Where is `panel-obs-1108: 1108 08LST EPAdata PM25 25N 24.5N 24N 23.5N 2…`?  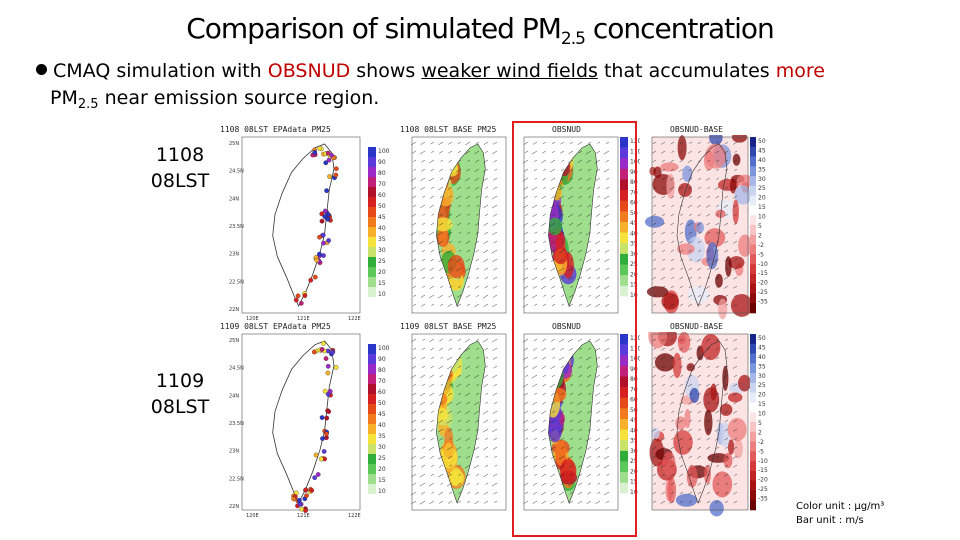 panel-obs-1108: 1108 08LST EPAdata PM25 25N 24.5N 24N 23.5N 2… is located at coordinates (305, 225).